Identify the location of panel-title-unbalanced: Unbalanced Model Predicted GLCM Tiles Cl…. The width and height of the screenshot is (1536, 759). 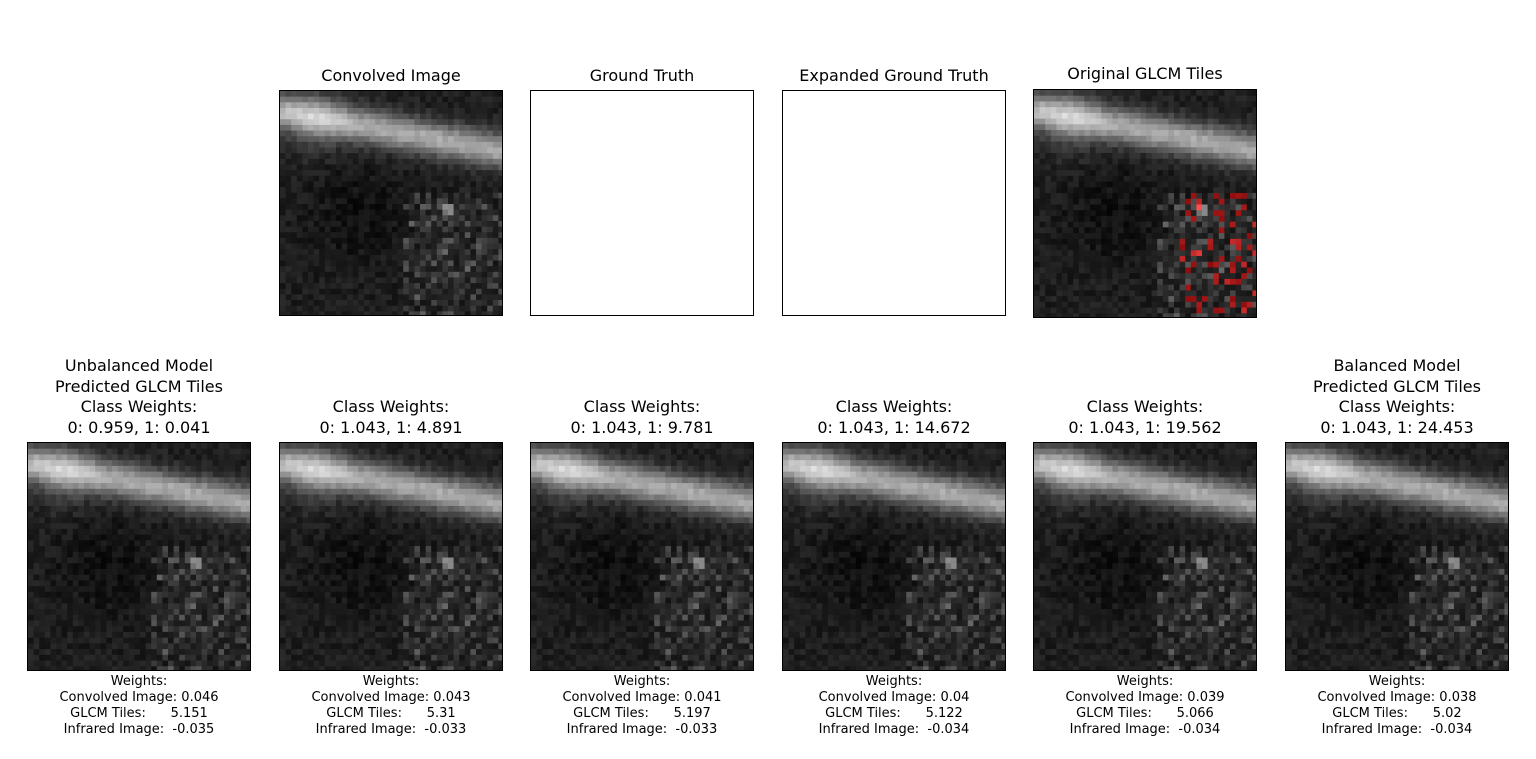
(139, 396).